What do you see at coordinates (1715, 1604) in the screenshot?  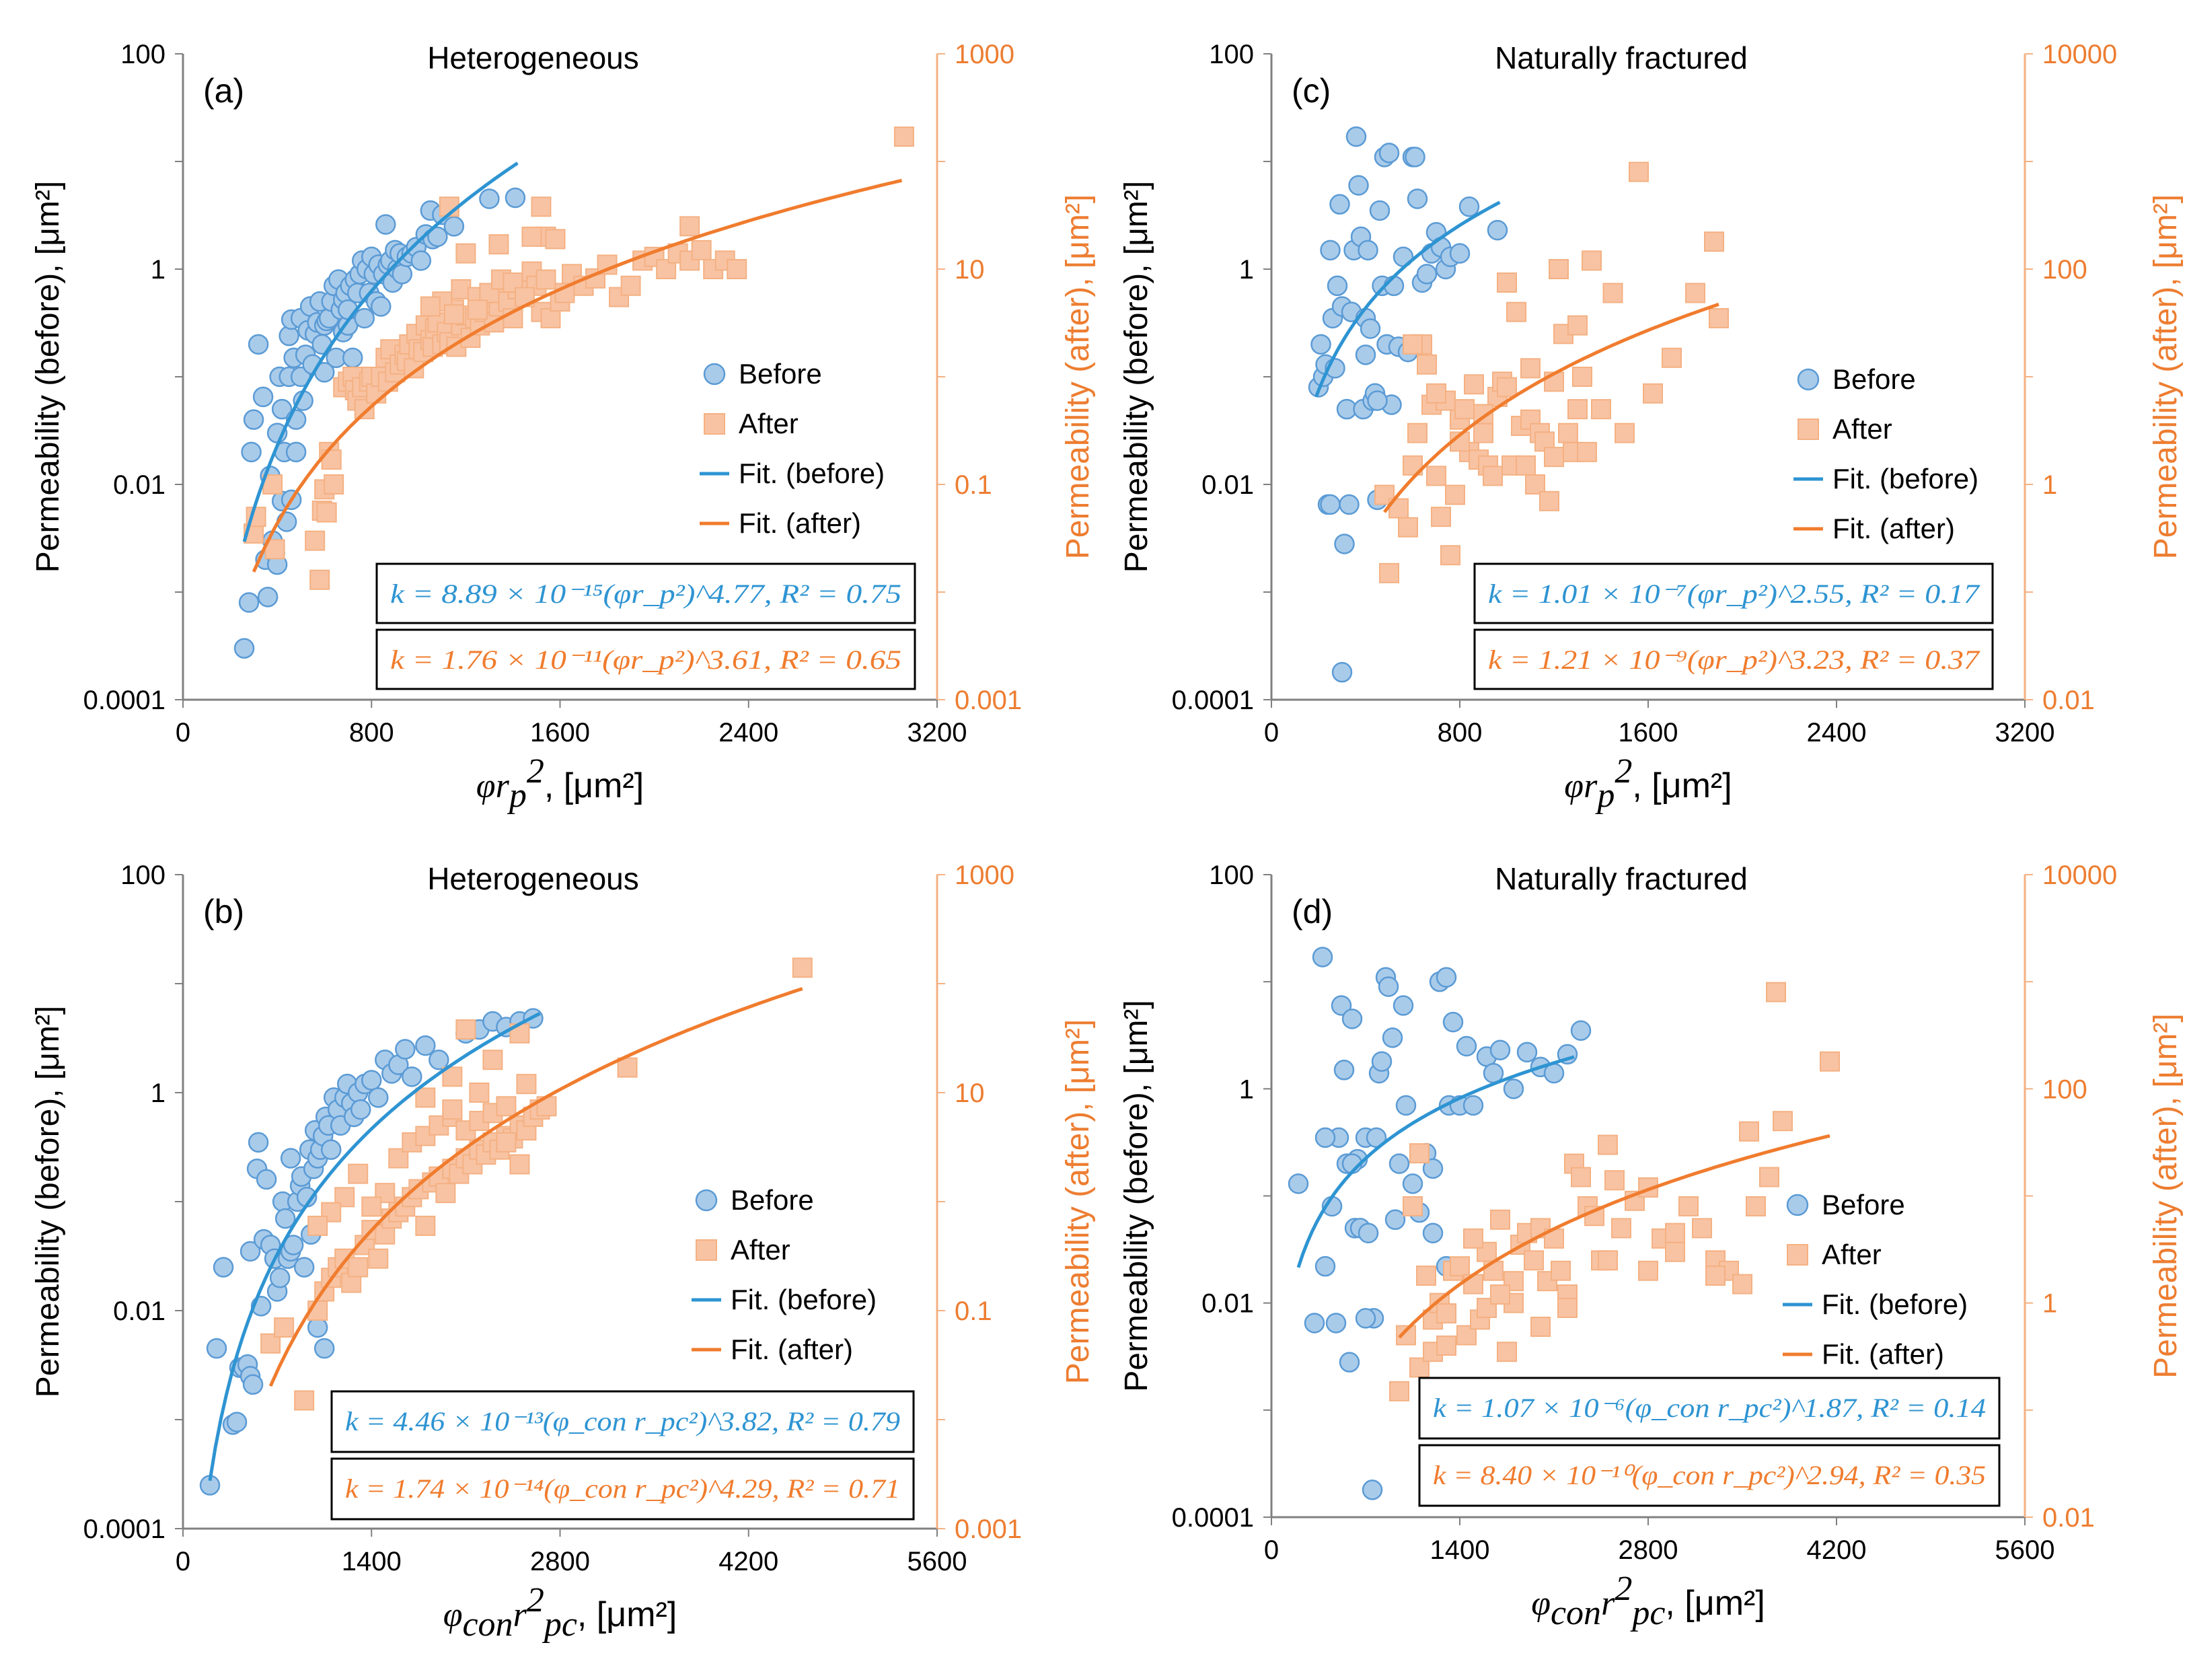 I see `x-title-units: , [μm²]` at bounding box center [1715, 1604].